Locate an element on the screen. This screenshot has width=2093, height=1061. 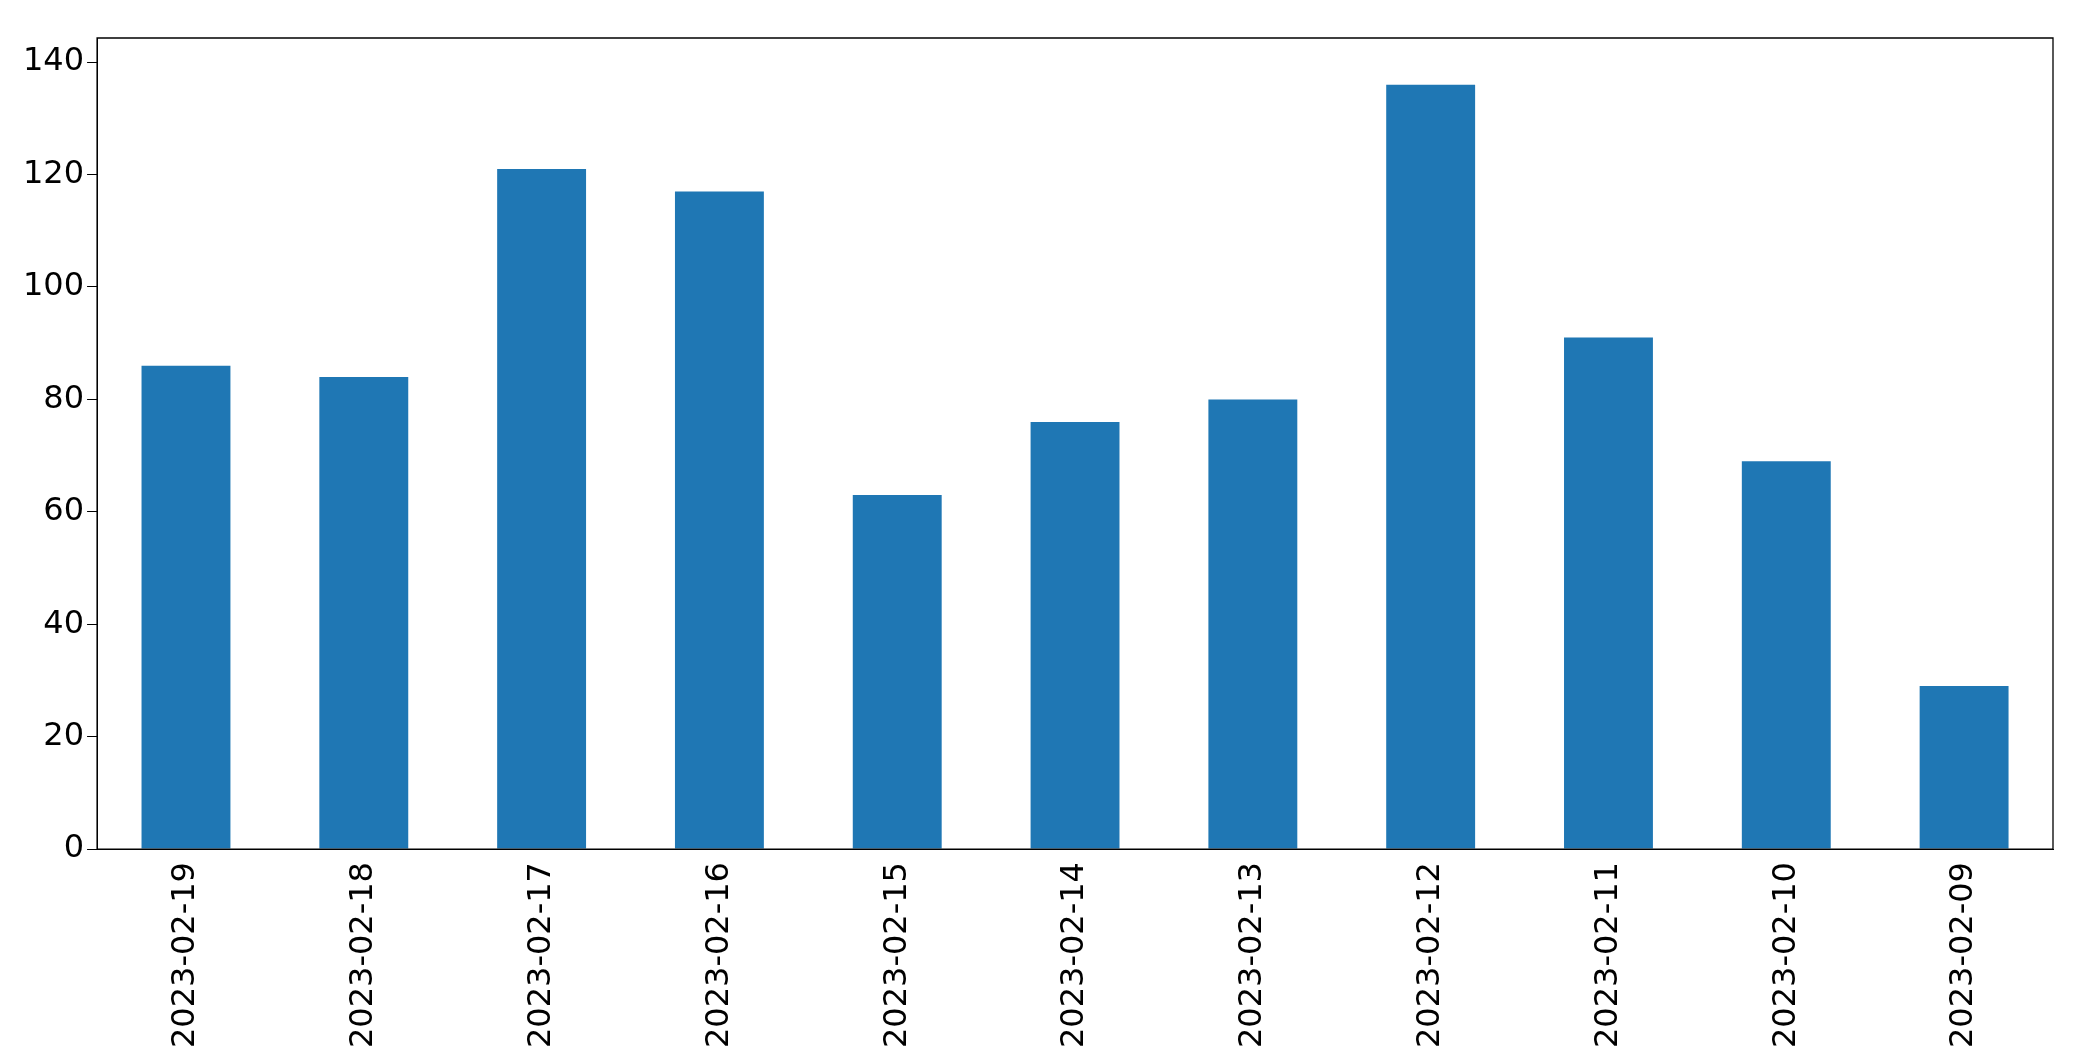
y-tick-label: 80 is located at coordinates (64, 396).